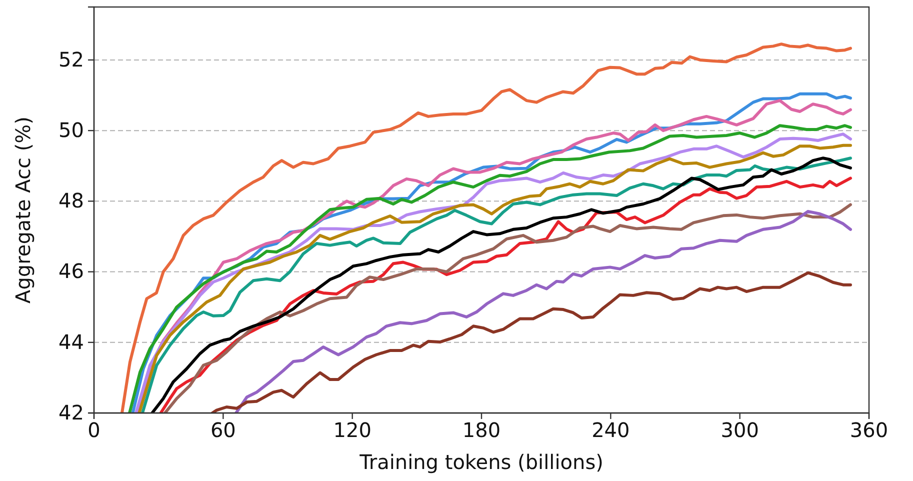  What do you see at coordinates (869, 430) in the screenshot?
I see `x-tick-label: 360` at bounding box center [869, 430].